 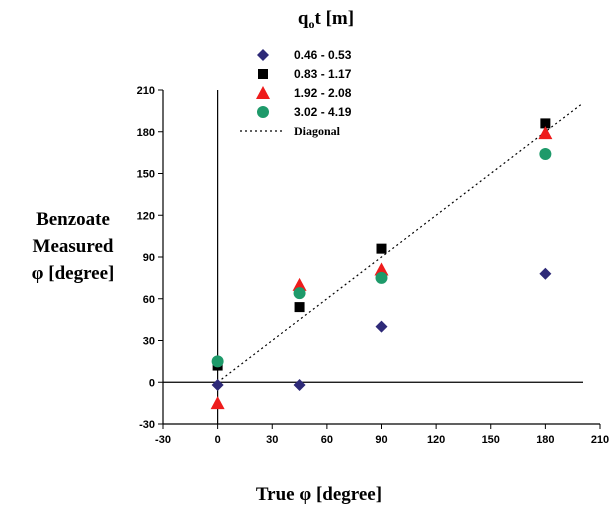 I want to click on y-axis-title-line-1: Benzoate, so click(x=73, y=219).